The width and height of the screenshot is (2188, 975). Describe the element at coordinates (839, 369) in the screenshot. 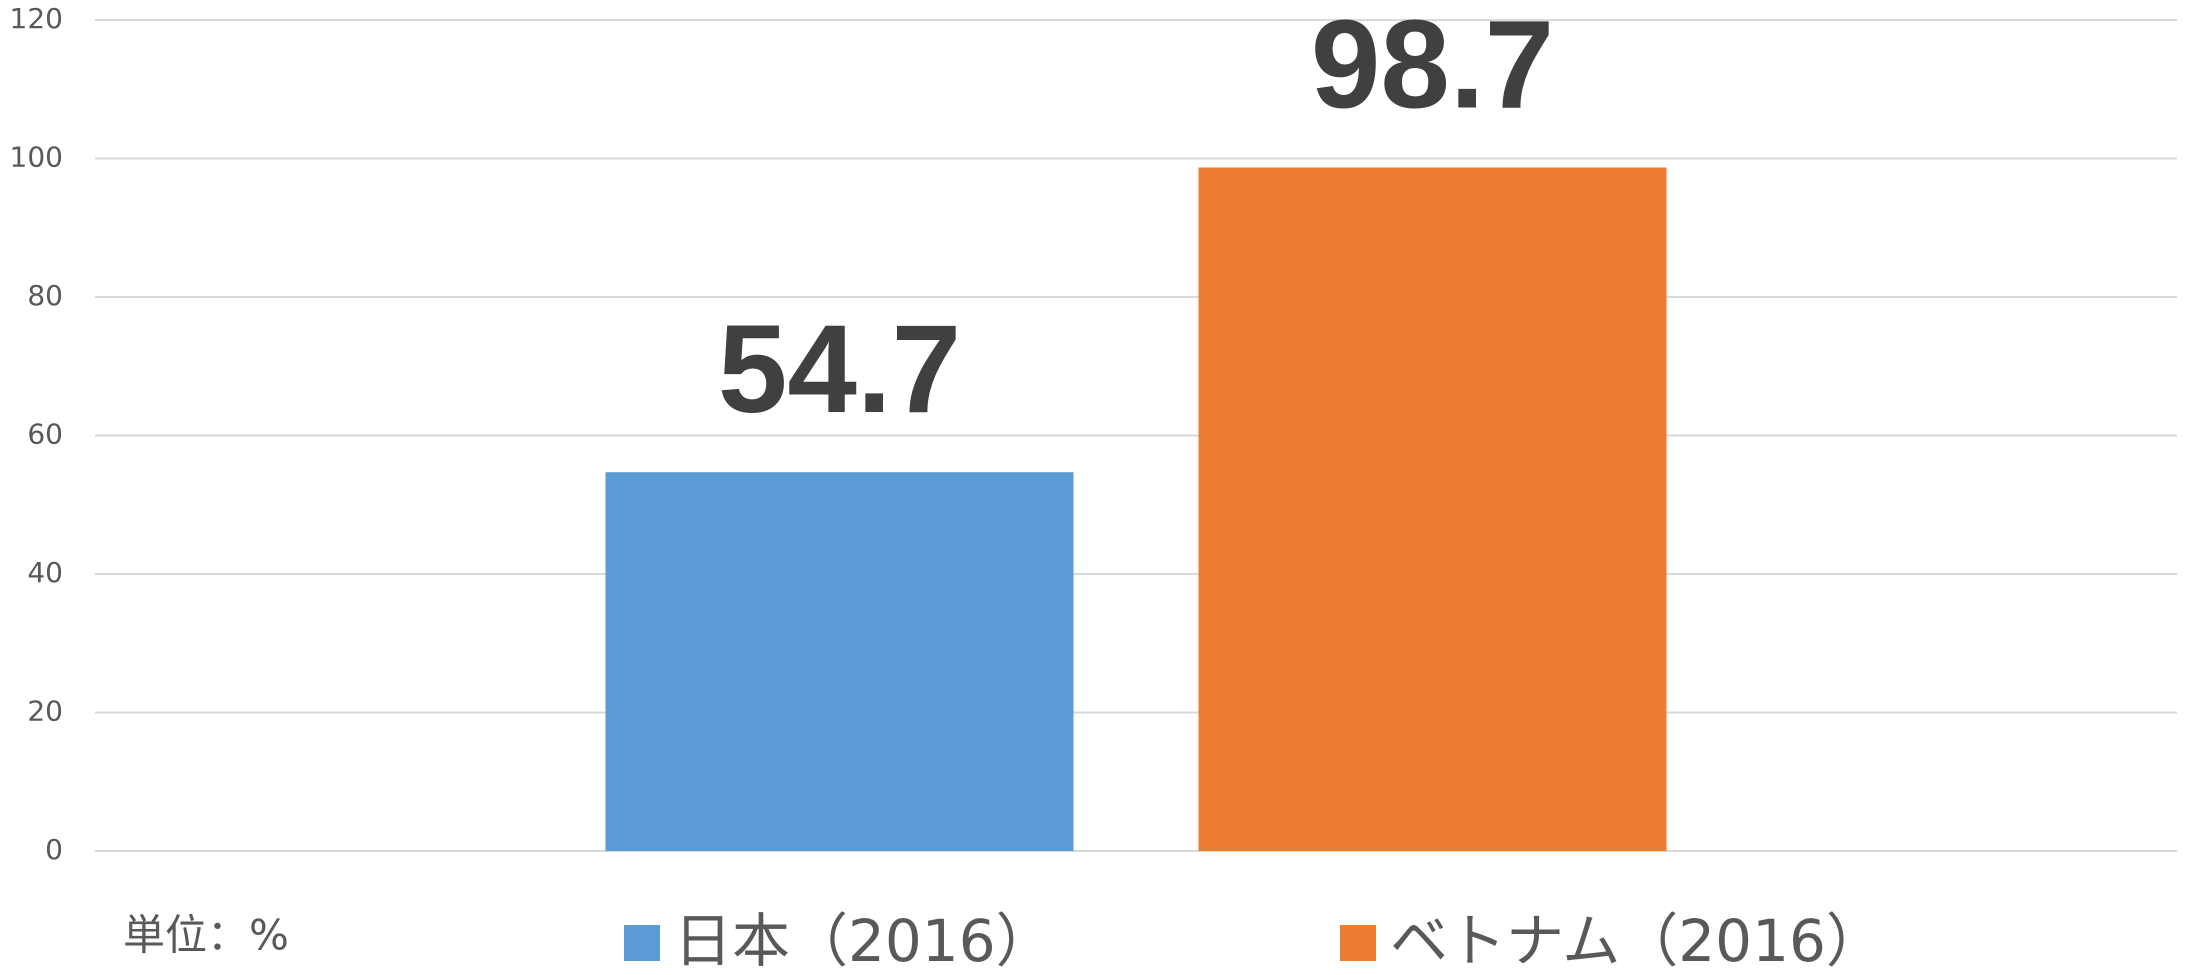

I see `data-label: 54.7` at that location.